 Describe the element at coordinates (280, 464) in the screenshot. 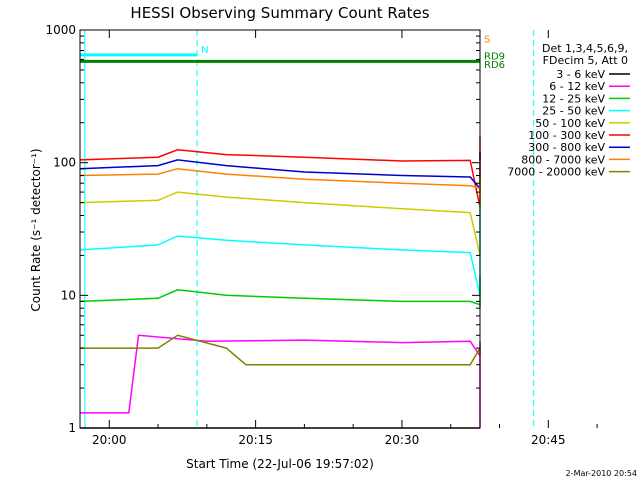

I see `x-axis-label: Start Time (22-Jul-06 19:57:02)` at that location.